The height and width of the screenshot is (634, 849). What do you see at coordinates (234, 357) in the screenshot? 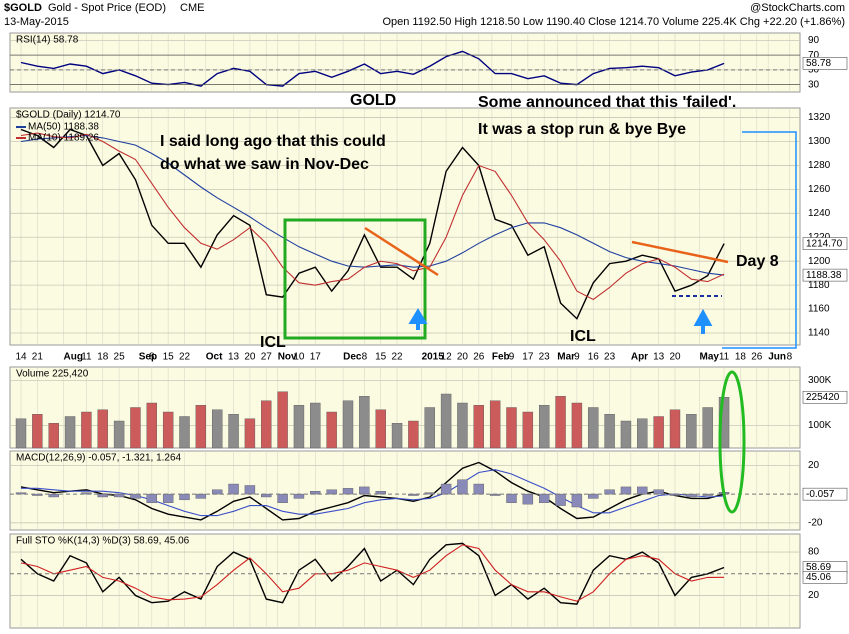
I see `x-tick-label: 13` at bounding box center [234, 357].